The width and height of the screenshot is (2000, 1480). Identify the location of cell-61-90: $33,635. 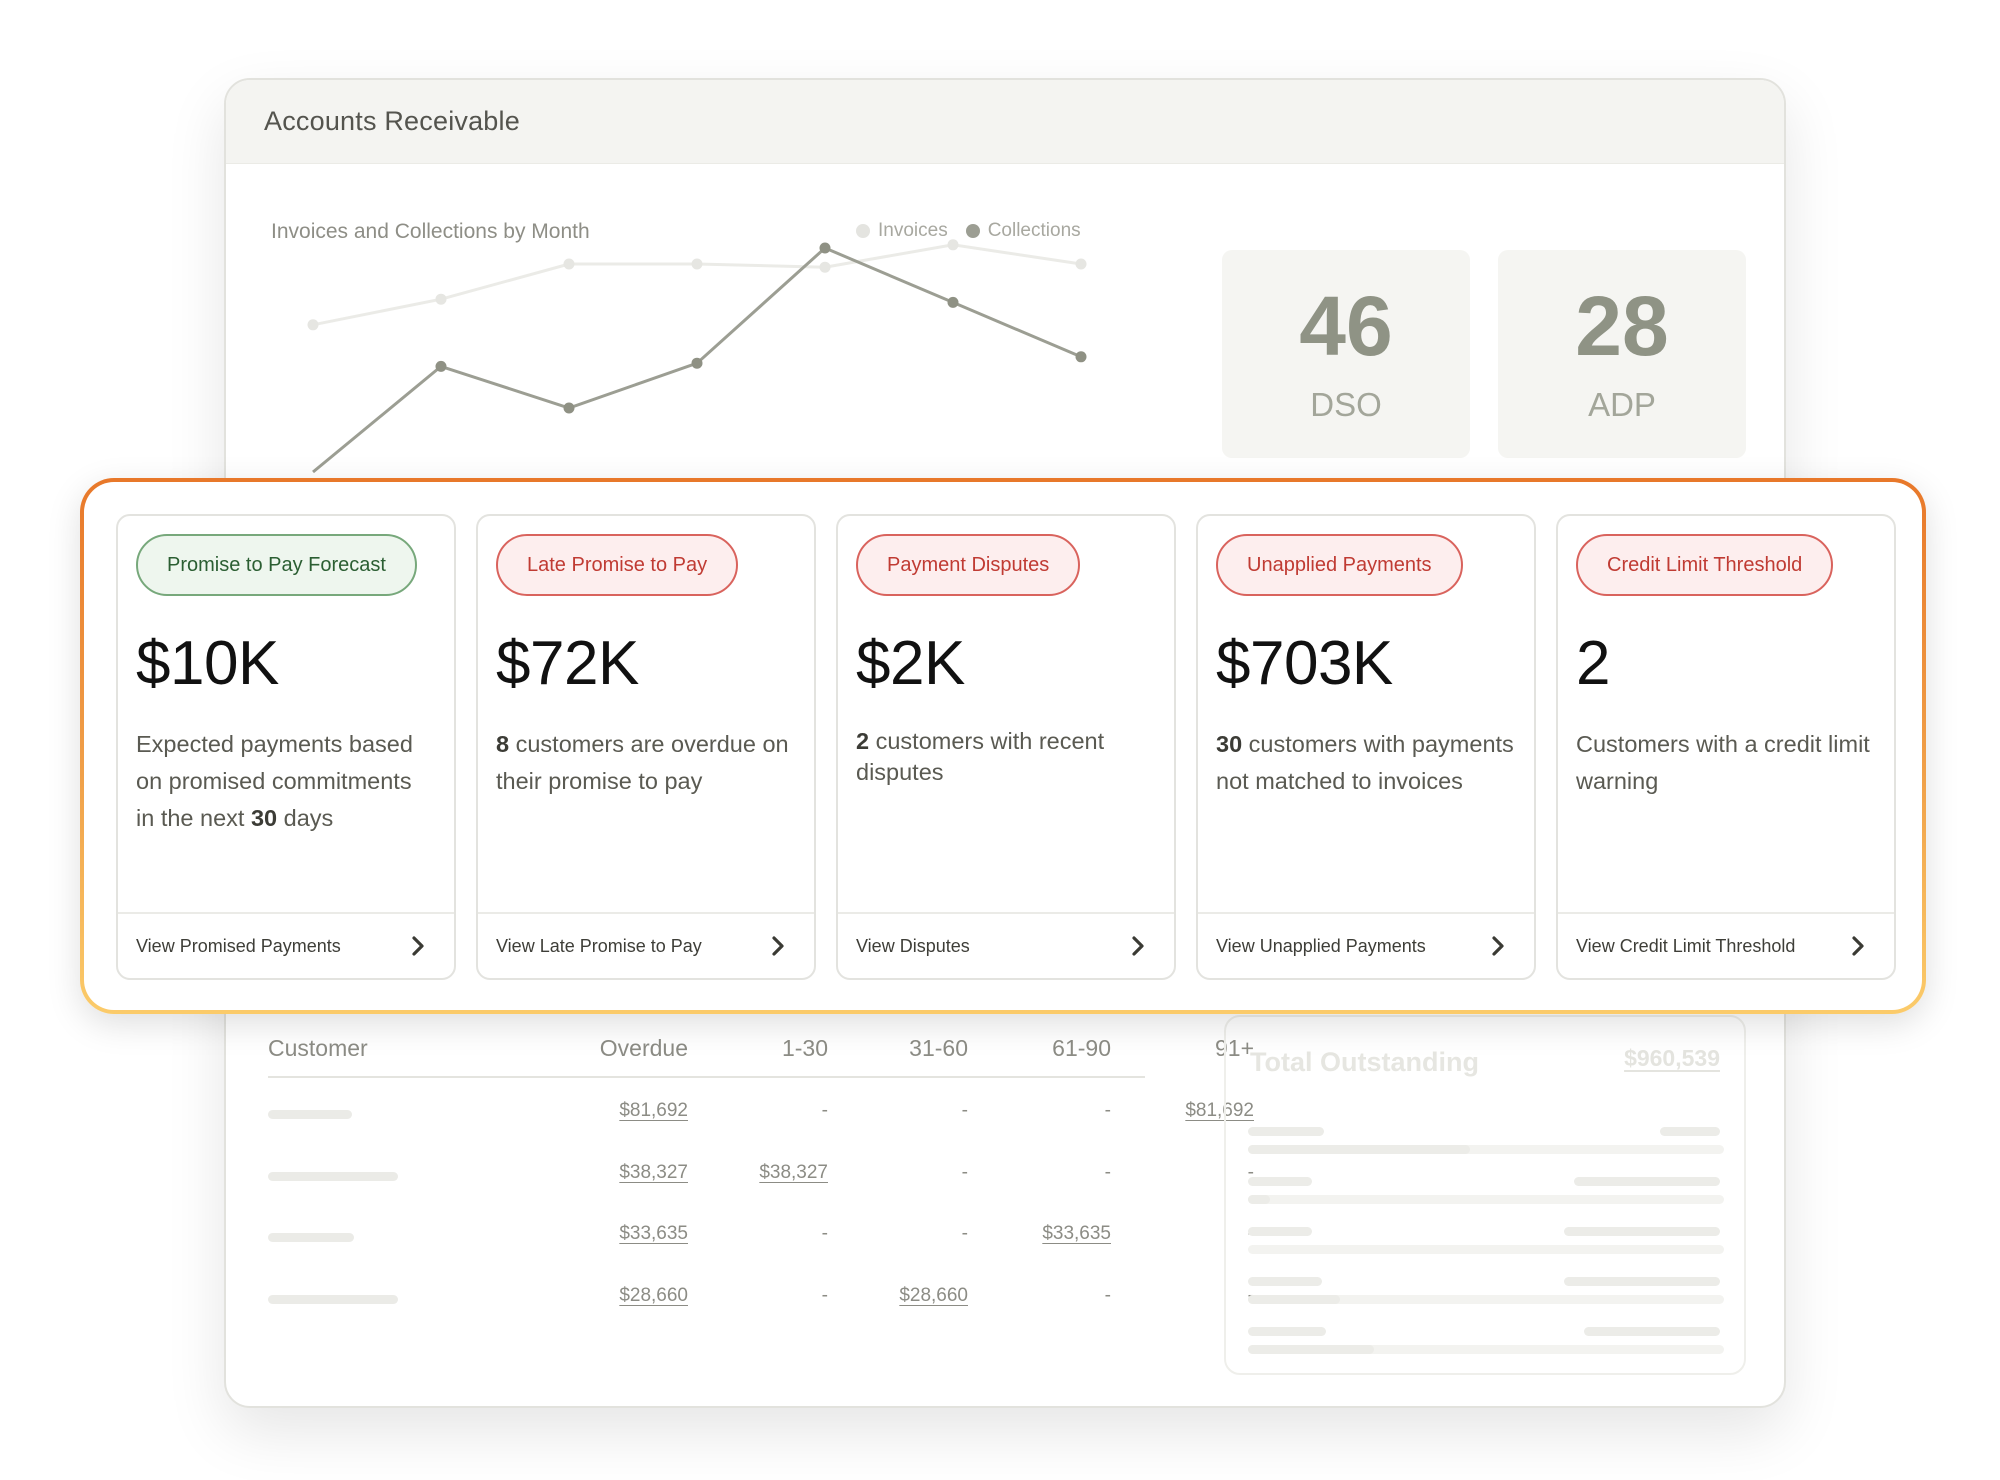
(1076, 1233).